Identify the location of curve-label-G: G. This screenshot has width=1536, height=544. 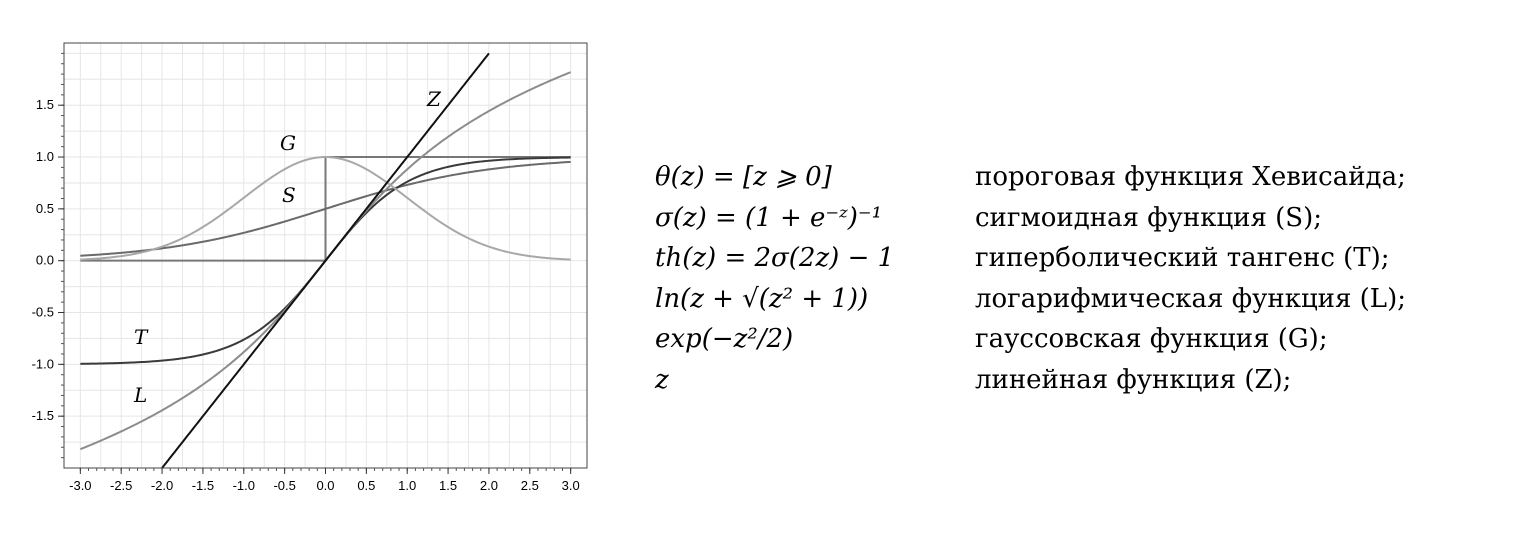
(288, 143).